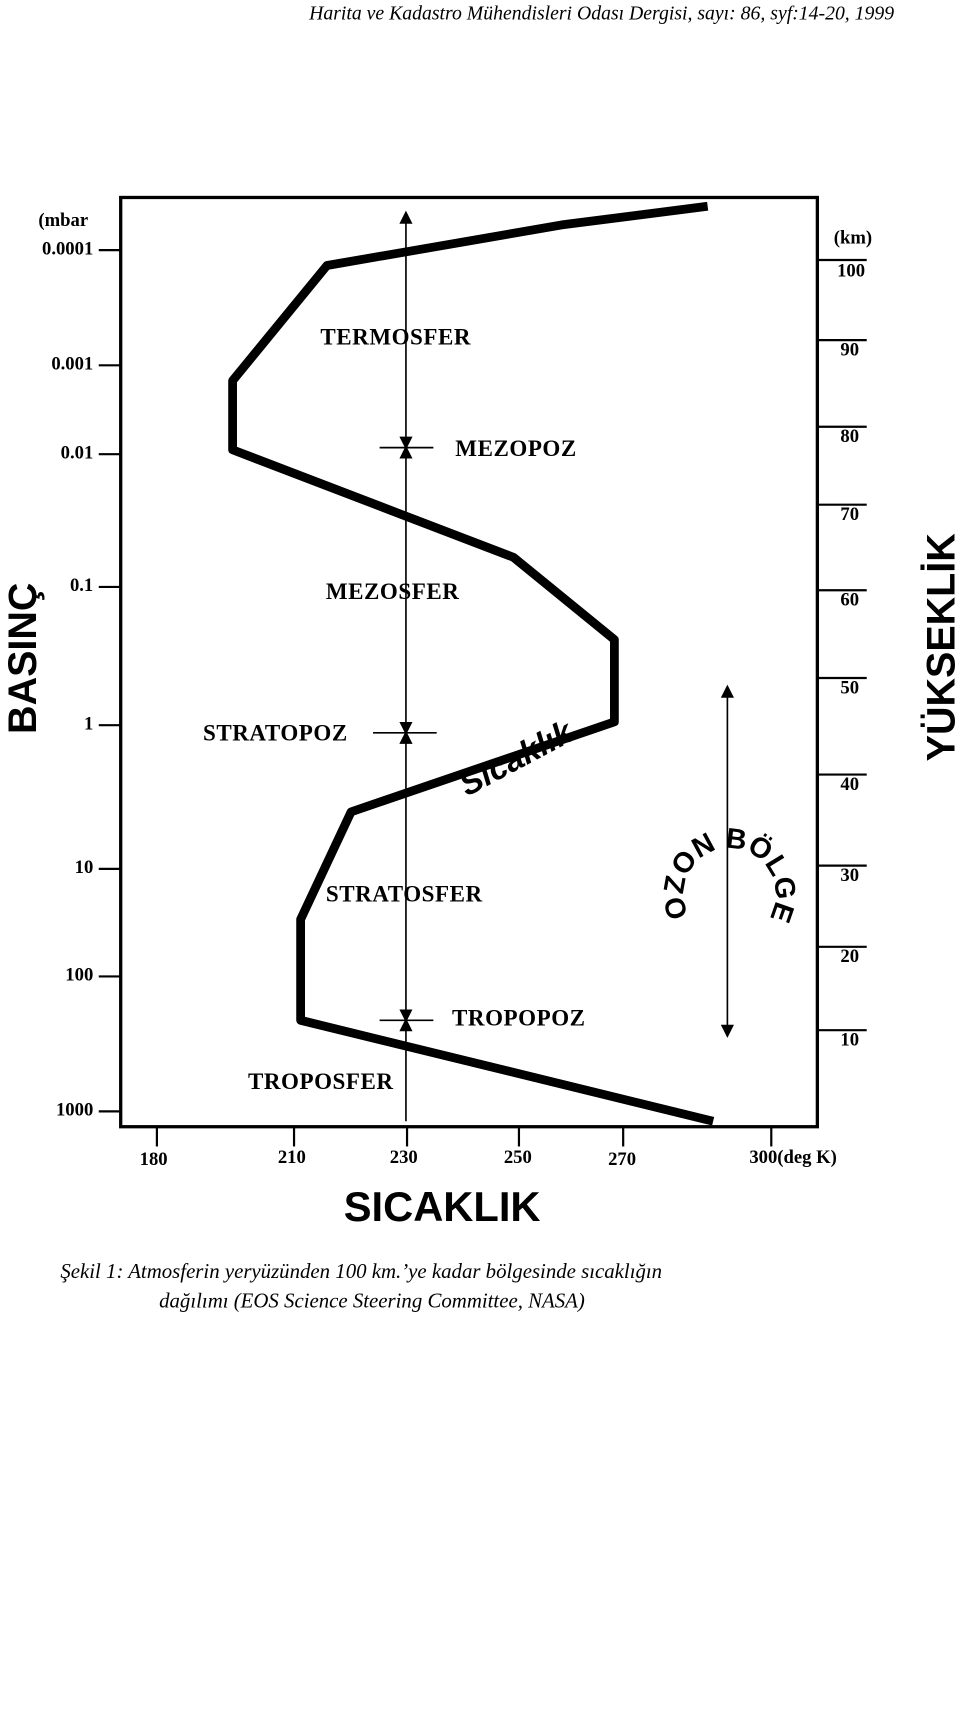 The height and width of the screenshot is (1714, 960). Describe the element at coordinates (849, 687) in the screenshot. I see `altitude-tick: 50` at that location.